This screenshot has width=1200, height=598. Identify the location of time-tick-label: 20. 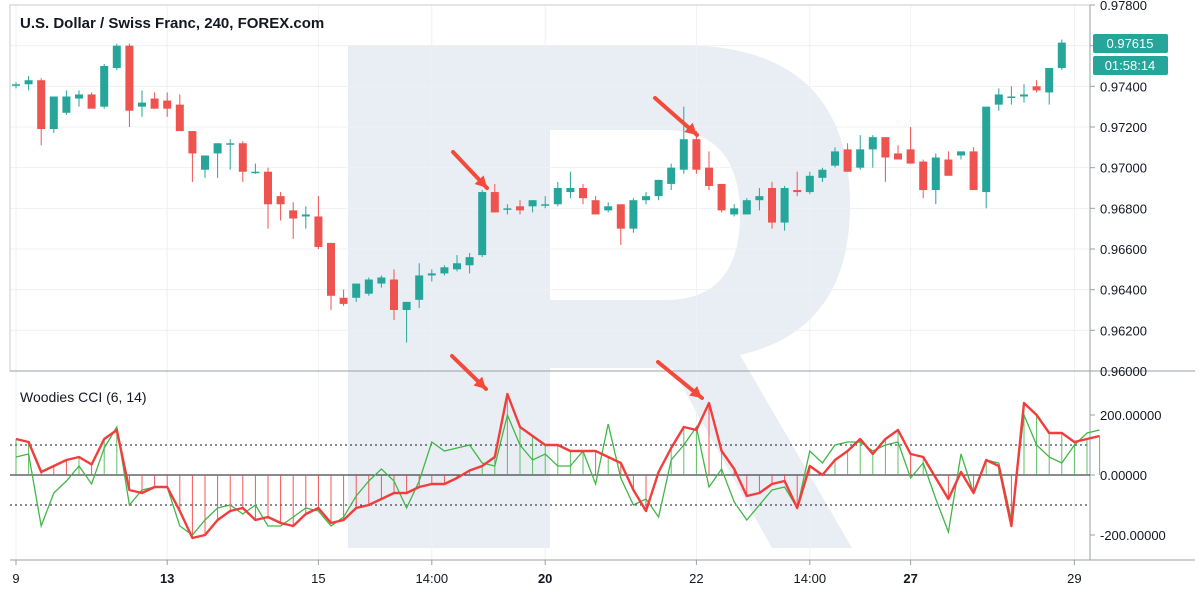
(545, 578).